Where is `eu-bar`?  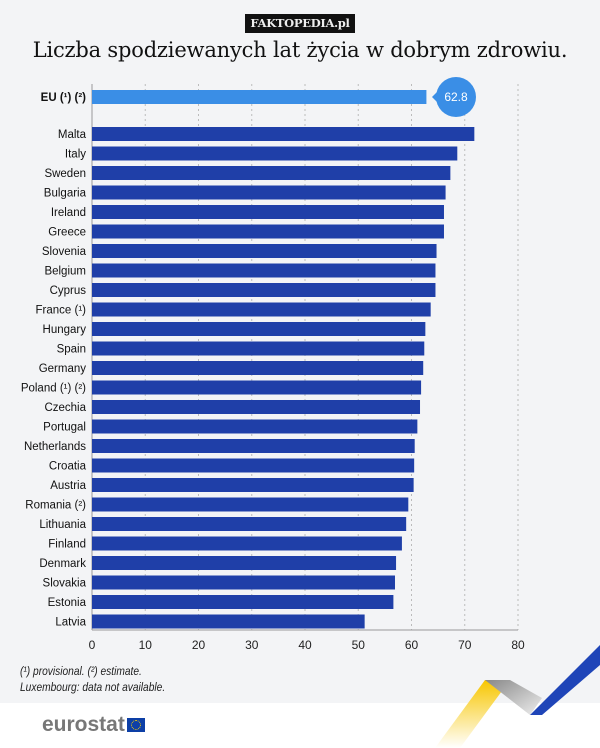
eu-bar is located at coordinates (259, 97).